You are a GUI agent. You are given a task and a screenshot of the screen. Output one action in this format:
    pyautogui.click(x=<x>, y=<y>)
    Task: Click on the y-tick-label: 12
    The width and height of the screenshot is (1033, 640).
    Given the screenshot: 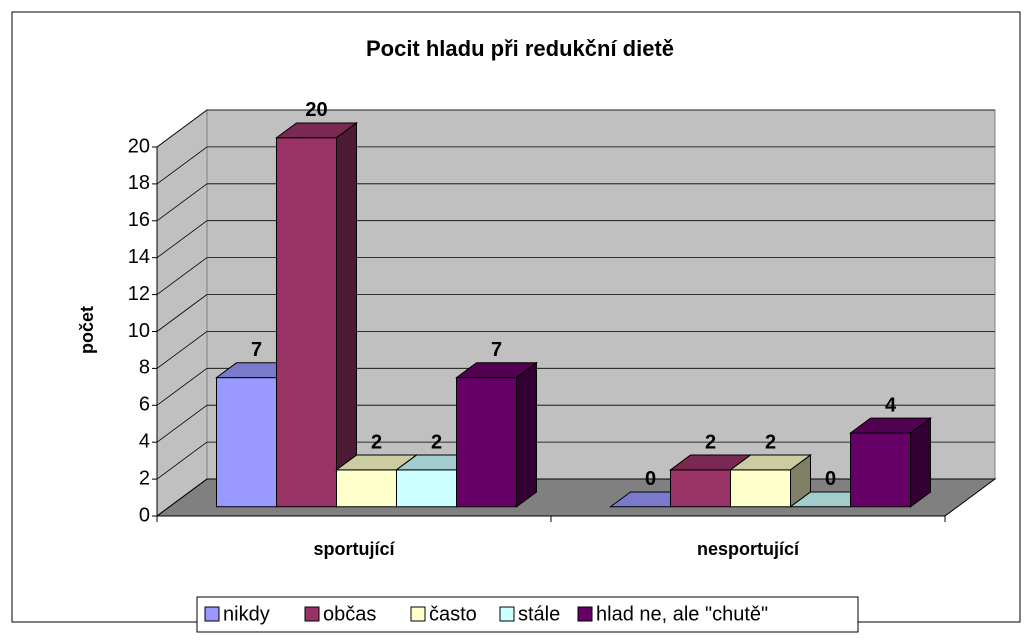 What is the action you would take?
    pyautogui.click(x=139, y=294)
    